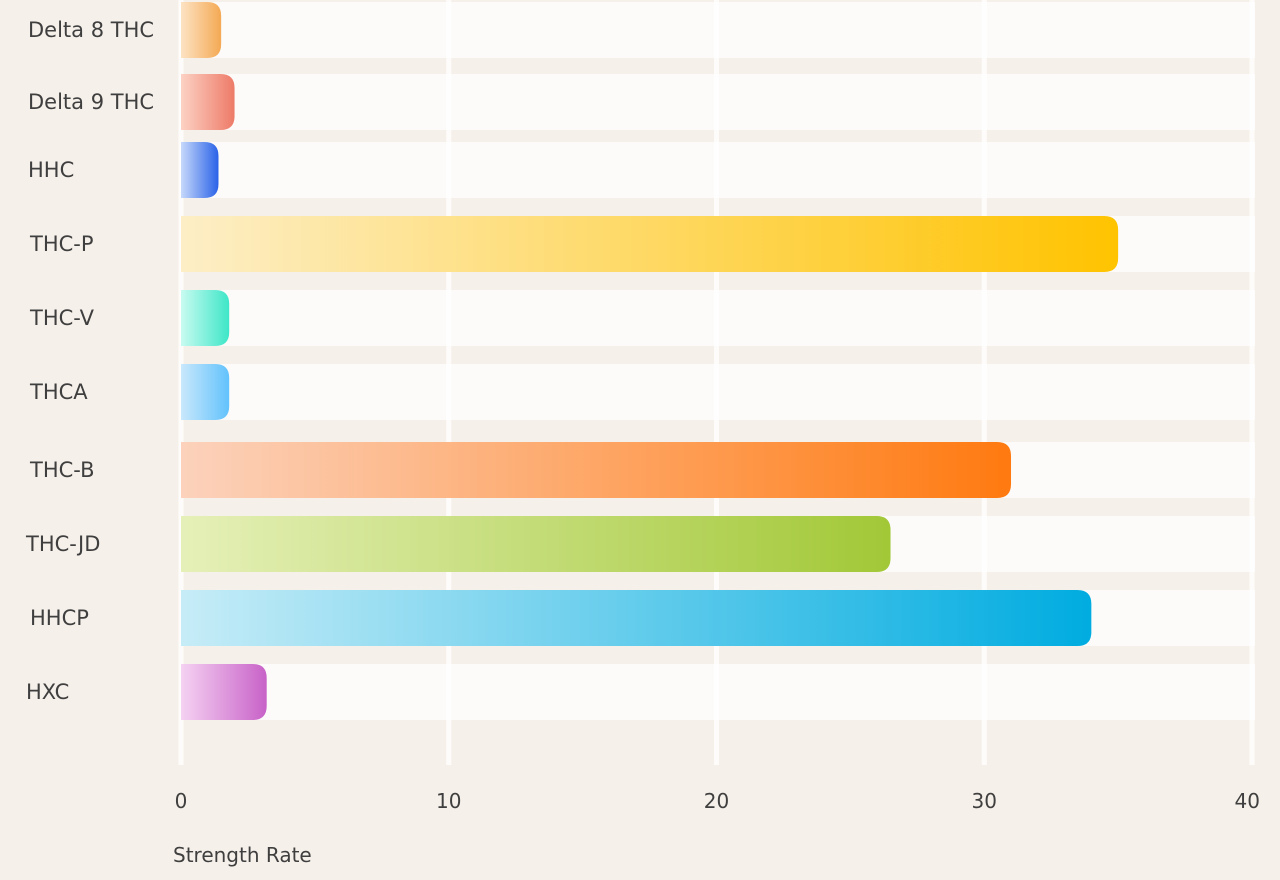  I want to click on x-tick-label: 10, so click(448, 801).